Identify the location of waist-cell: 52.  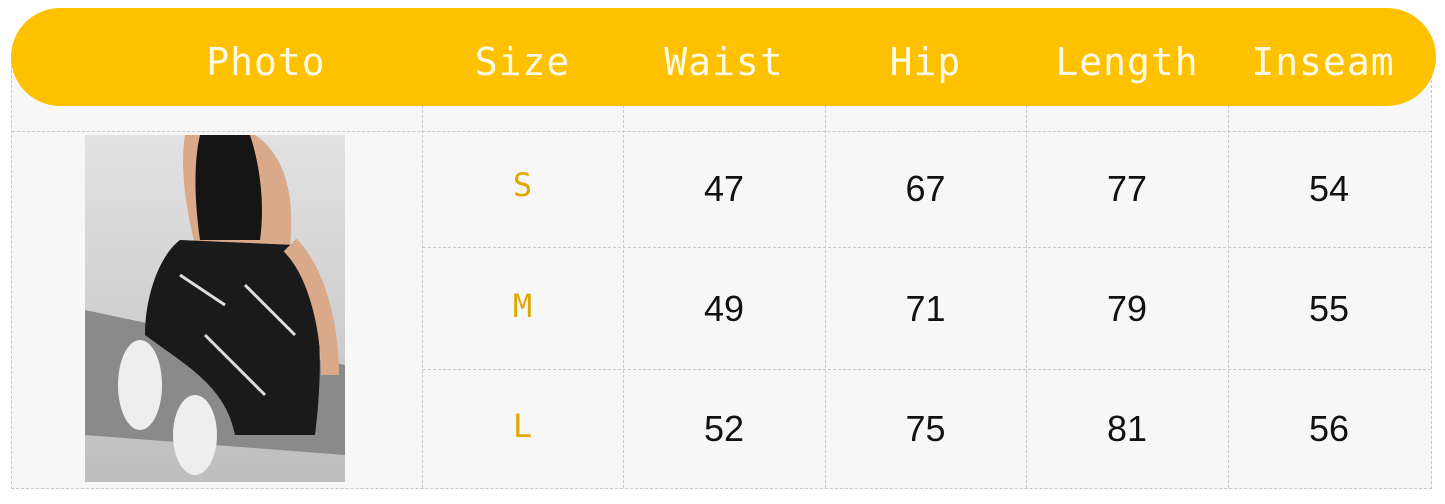
(724, 428).